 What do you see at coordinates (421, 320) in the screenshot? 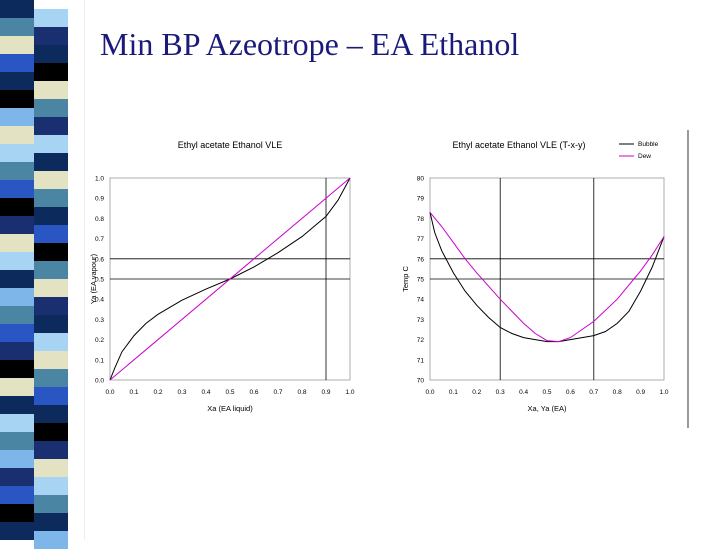
I see `y-tick-label: 73` at bounding box center [421, 320].